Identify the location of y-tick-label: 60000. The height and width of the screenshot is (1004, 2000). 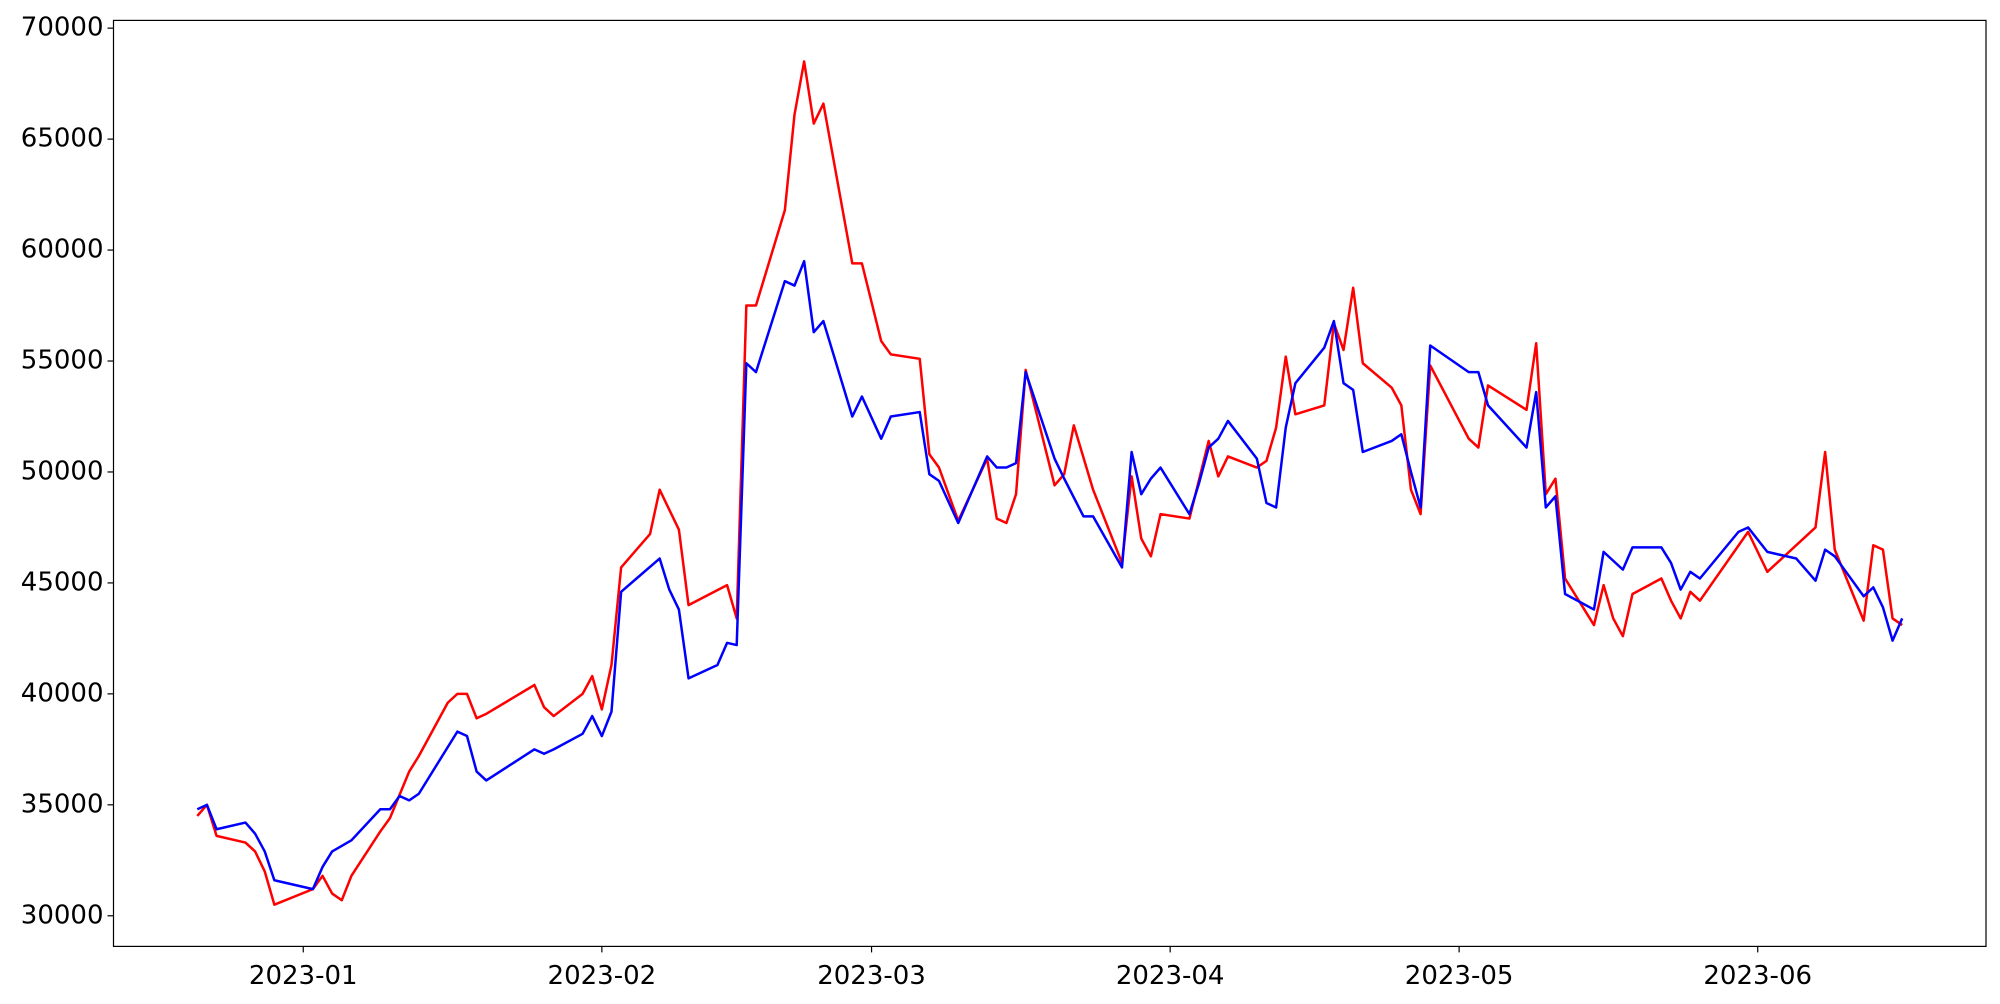
(62, 250).